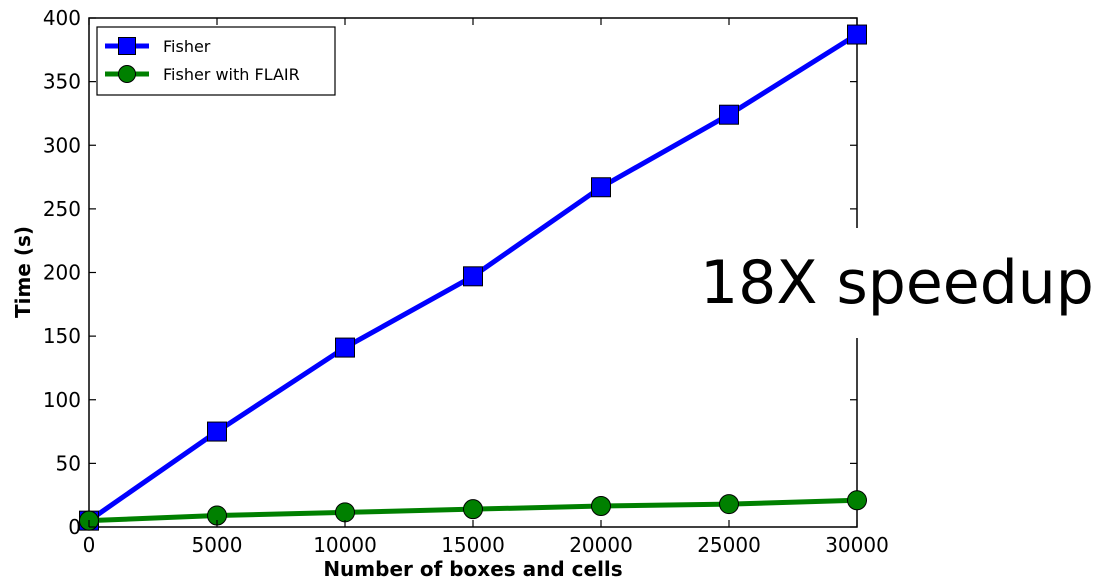 The width and height of the screenshot is (1095, 579). Describe the element at coordinates (473, 545) in the screenshot. I see `x-tick-label: 15000` at that location.